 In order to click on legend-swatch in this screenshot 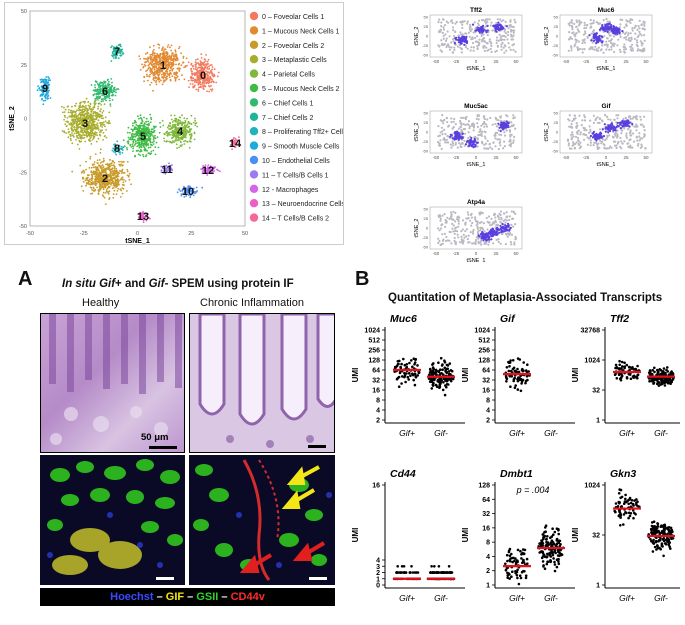, I will do `click(254, 117)`.